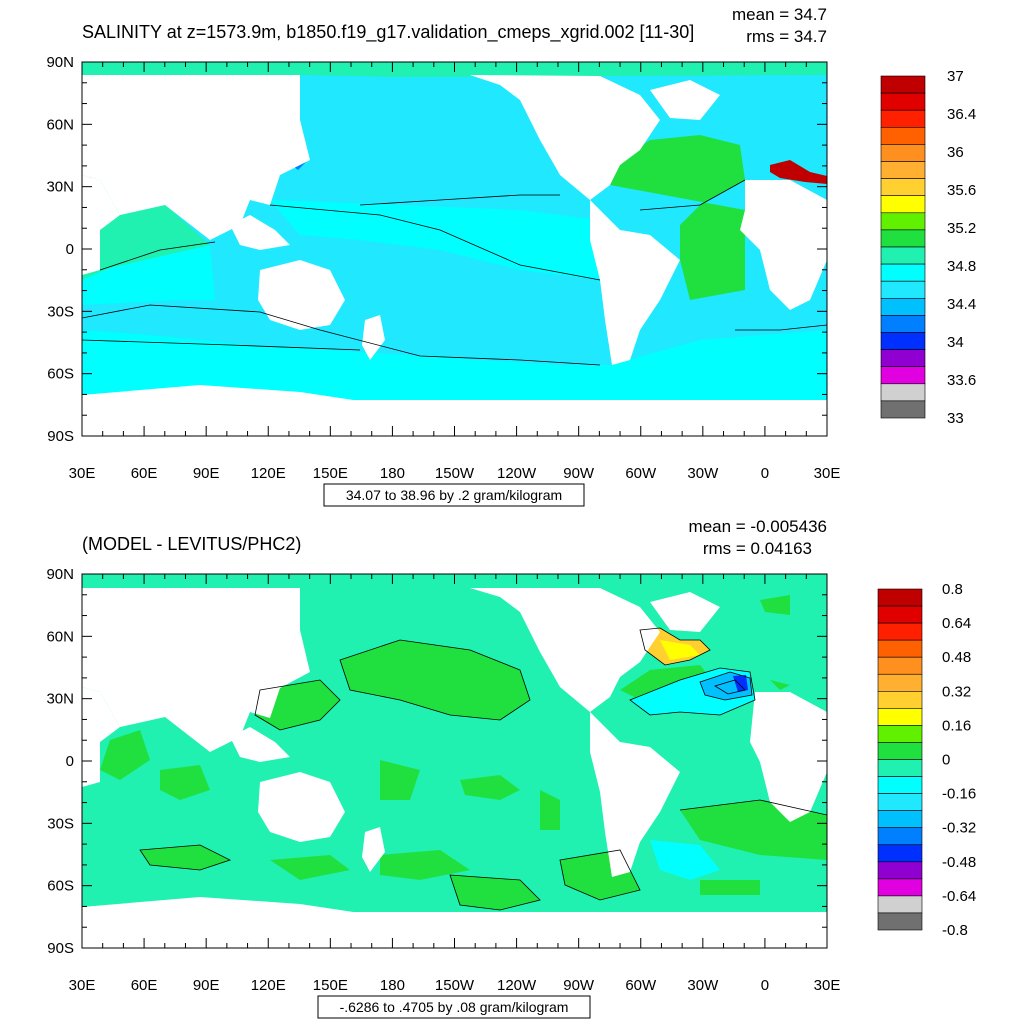 Image resolution: width=1024 pixels, height=1024 pixels. What do you see at coordinates (579, 985) in the screenshot?
I see `lon-label: 90W` at bounding box center [579, 985].